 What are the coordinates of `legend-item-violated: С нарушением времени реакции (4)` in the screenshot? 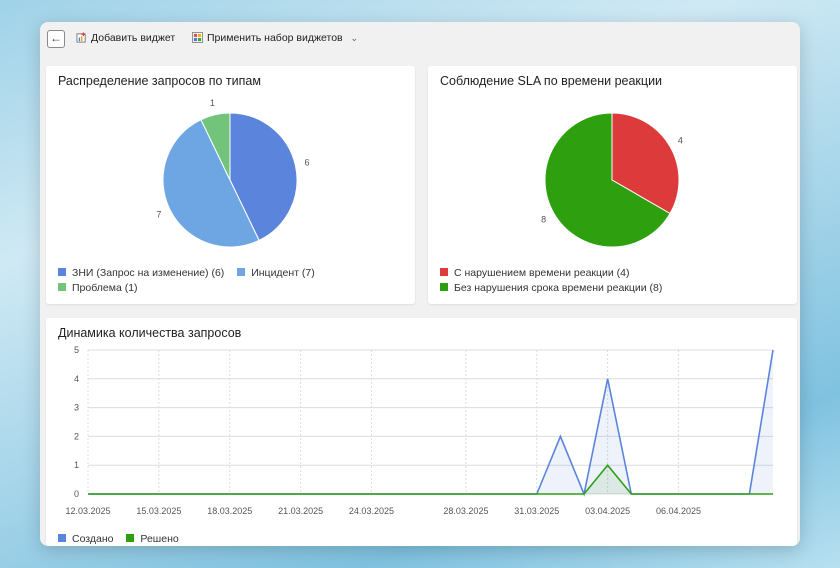 It's located at (535, 273).